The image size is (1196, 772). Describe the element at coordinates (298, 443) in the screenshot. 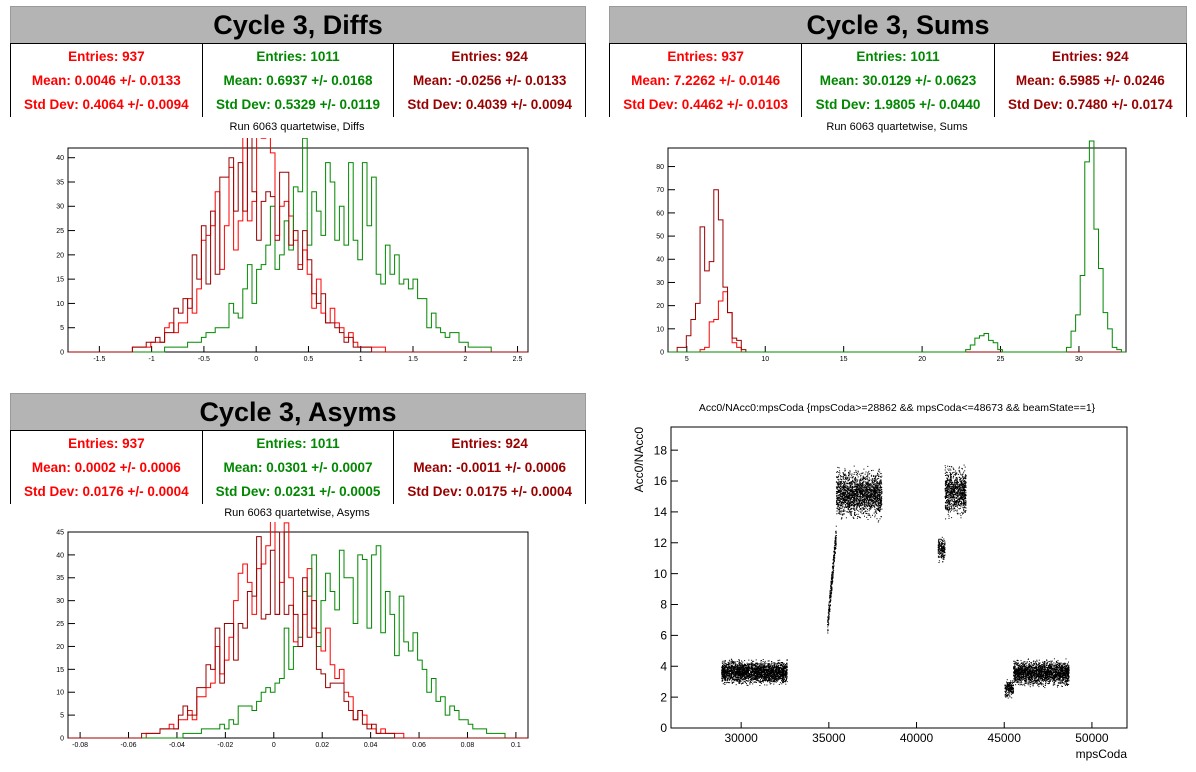

I see `entries-label: Entries: 1011` at that location.